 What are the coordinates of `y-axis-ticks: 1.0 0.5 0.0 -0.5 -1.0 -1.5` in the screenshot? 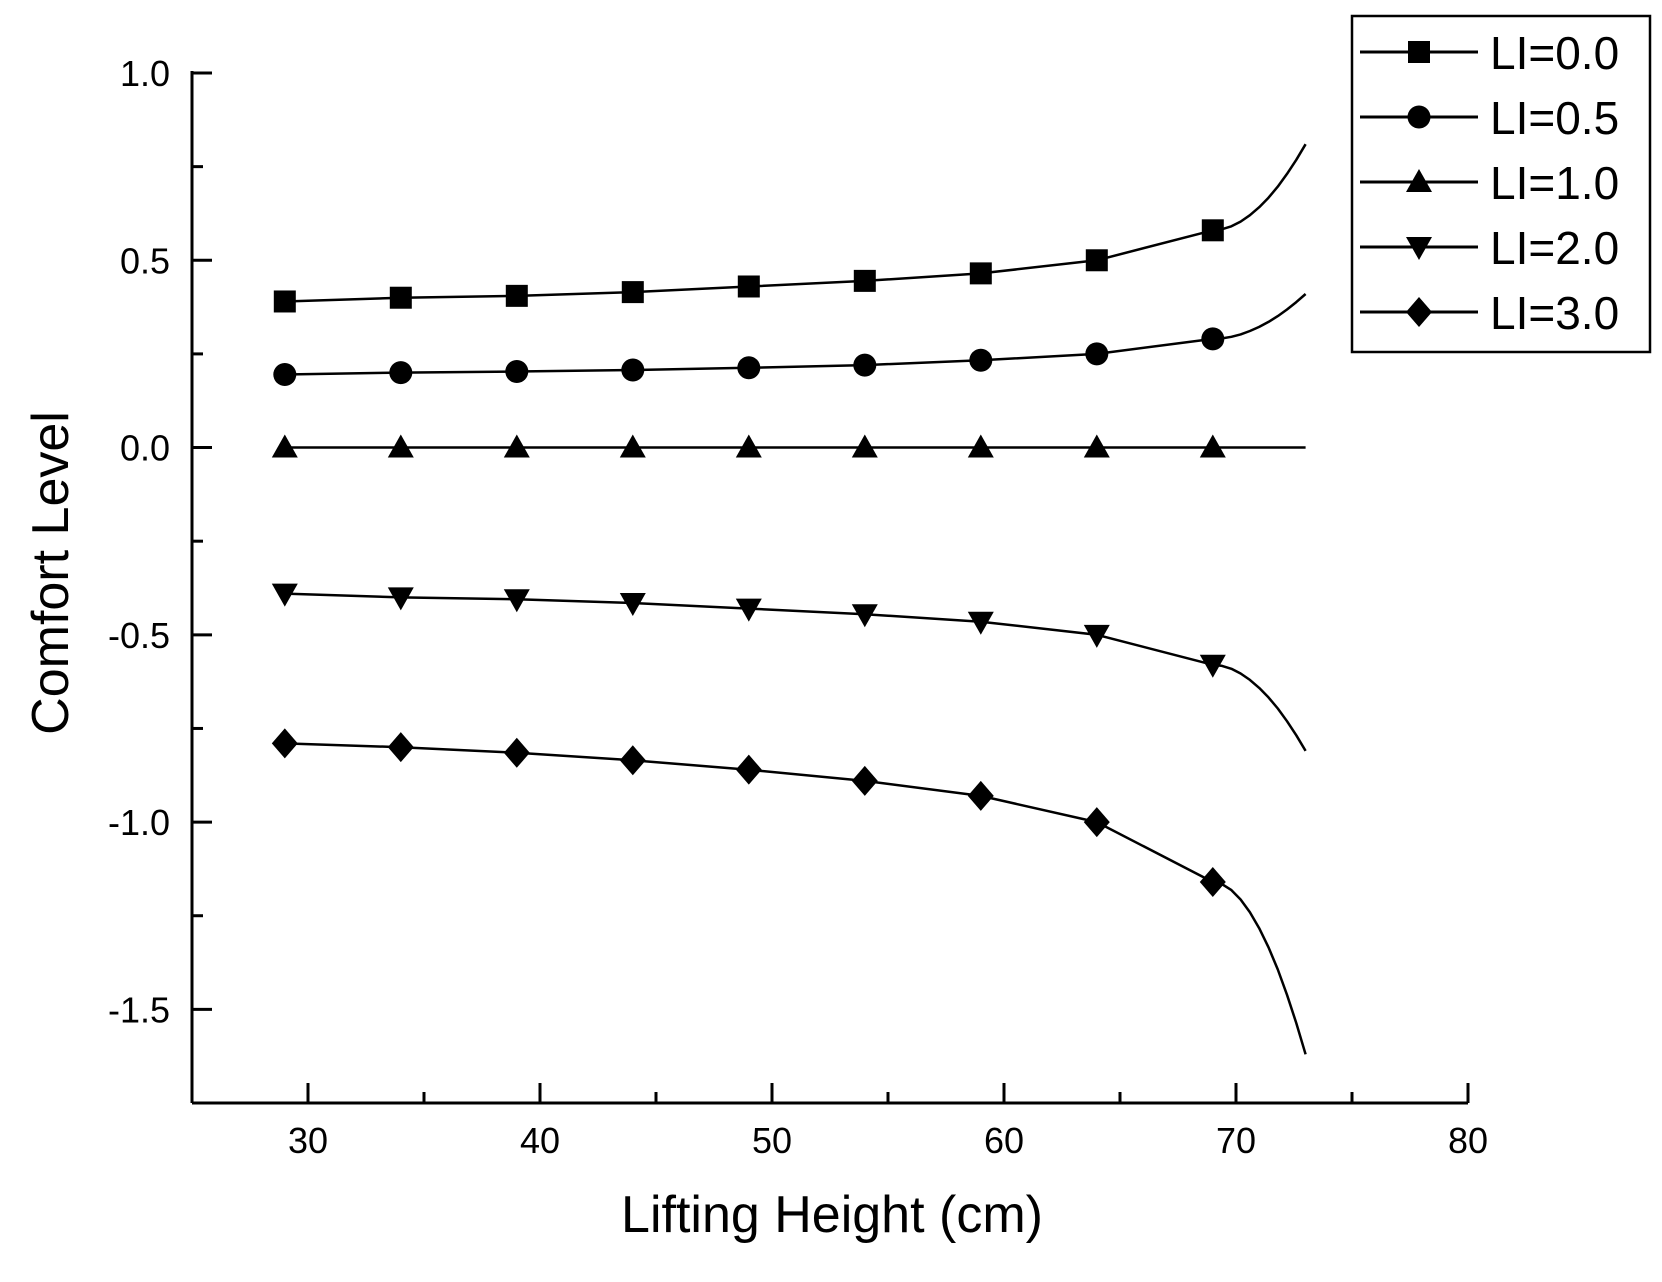 It's located at (160, 579).